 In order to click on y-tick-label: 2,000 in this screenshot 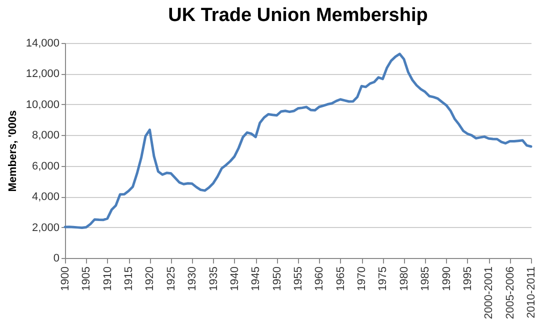, I will do `click(46, 228)`.